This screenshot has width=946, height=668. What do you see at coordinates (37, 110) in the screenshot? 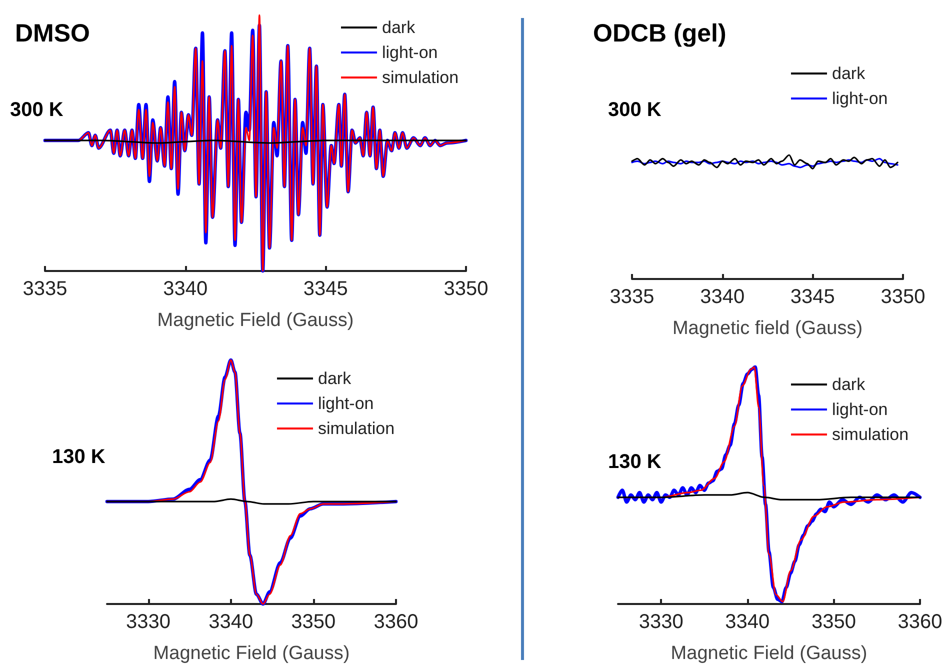
I see `annotation: 300 K` at bounding box center [37, 110].